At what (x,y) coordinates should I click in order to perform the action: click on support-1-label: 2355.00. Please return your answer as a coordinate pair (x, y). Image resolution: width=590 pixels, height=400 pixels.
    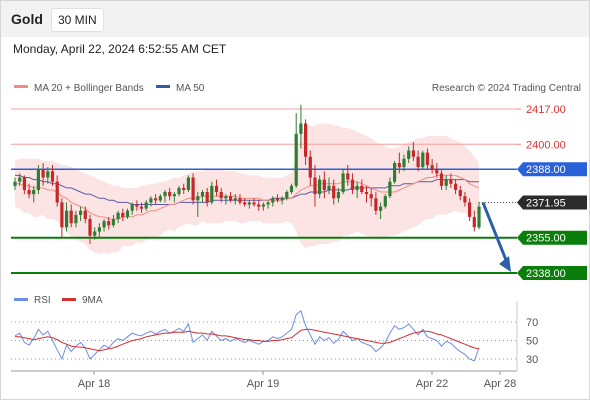
    Looking at the image, I should click on (546, 239).